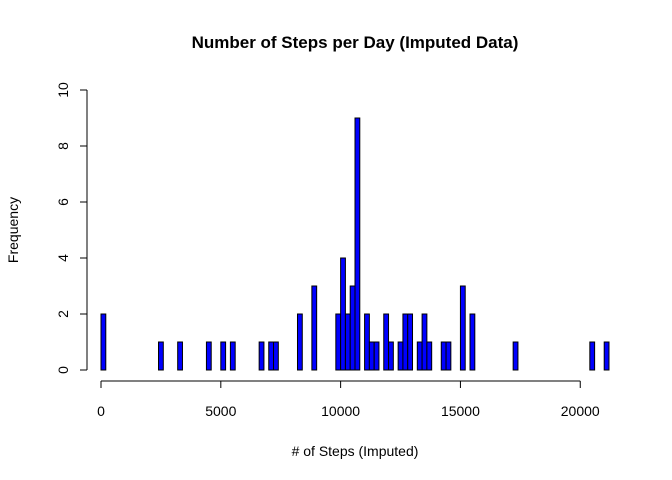 This screenshot has width=672, height=480. Describe the element at coordinates (63, 370) in the screenshot. I see `y-tick-label: 0` at that location.